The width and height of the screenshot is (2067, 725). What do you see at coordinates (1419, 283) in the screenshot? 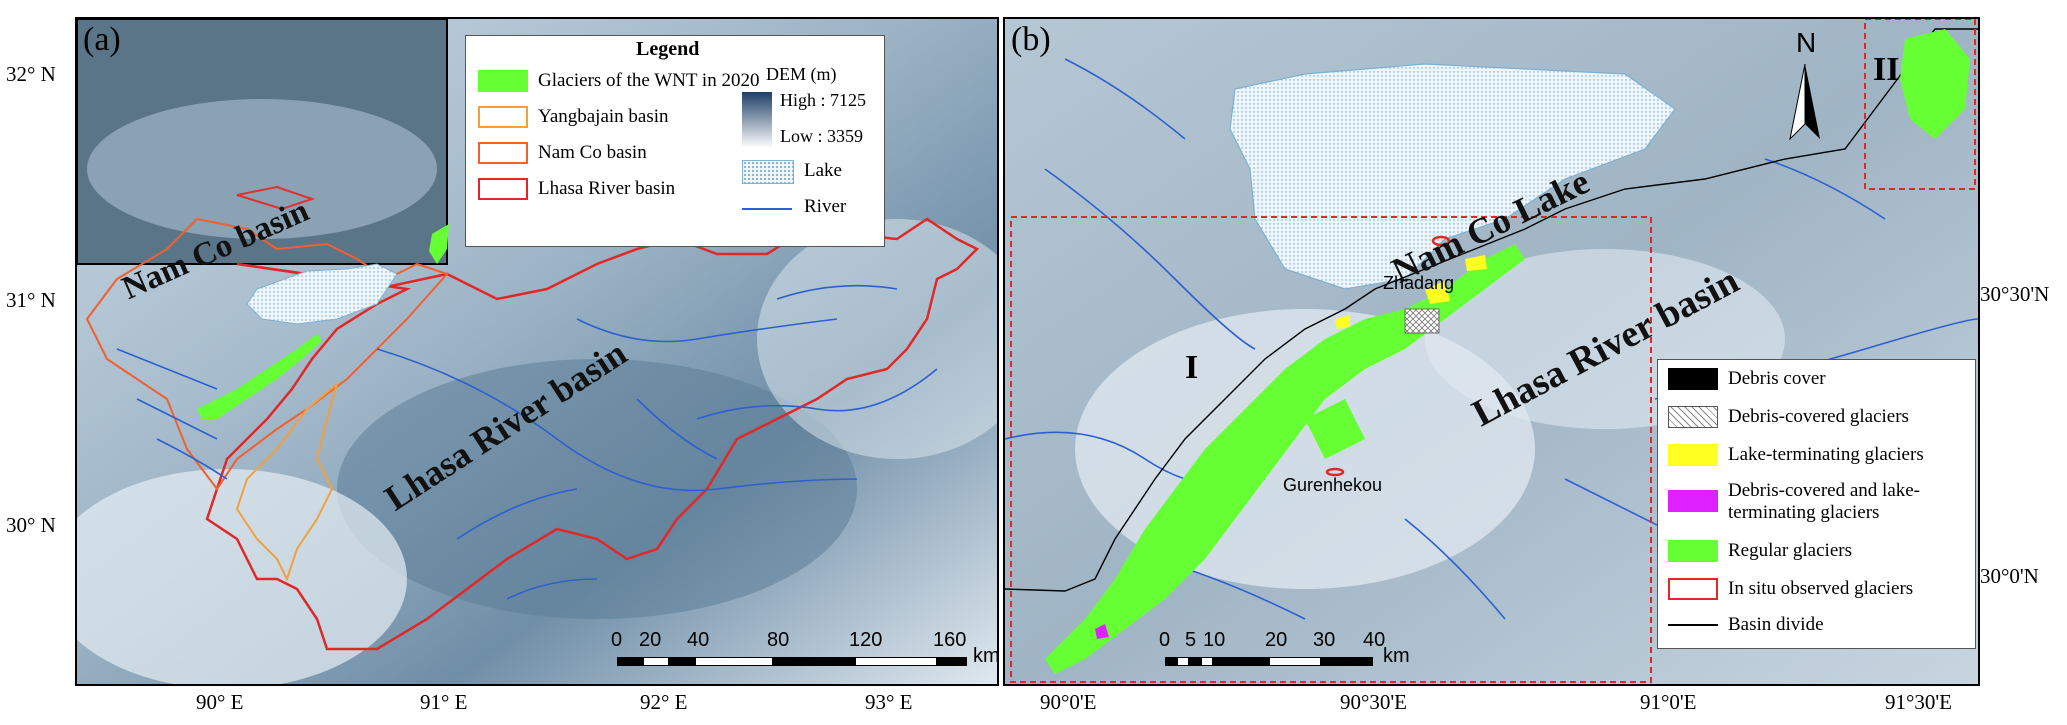
I see `label-zhadang: Zhadang` at bounding box center [1419, 283].